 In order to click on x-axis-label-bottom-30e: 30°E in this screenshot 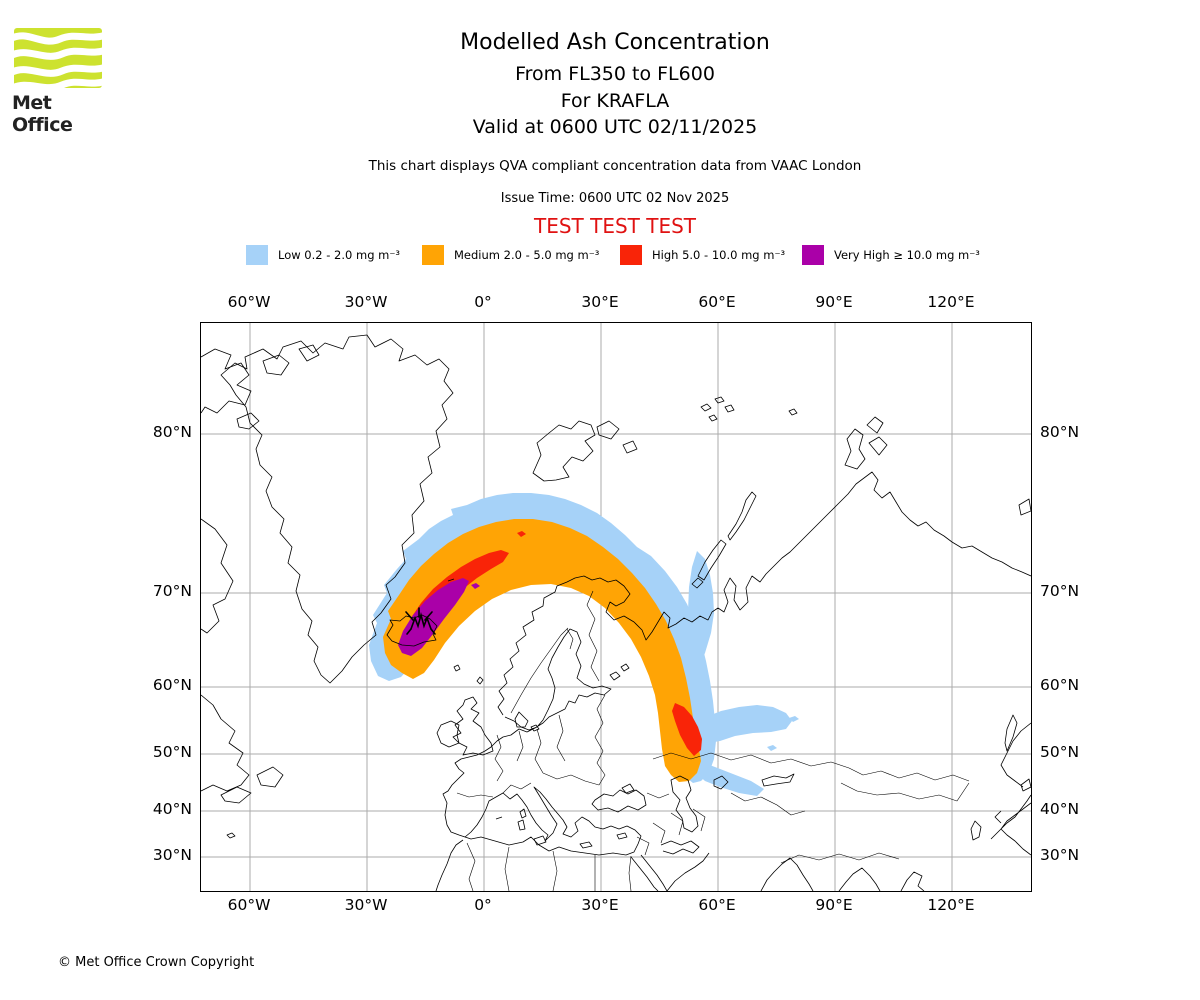, I will do `click(600, 905)`.